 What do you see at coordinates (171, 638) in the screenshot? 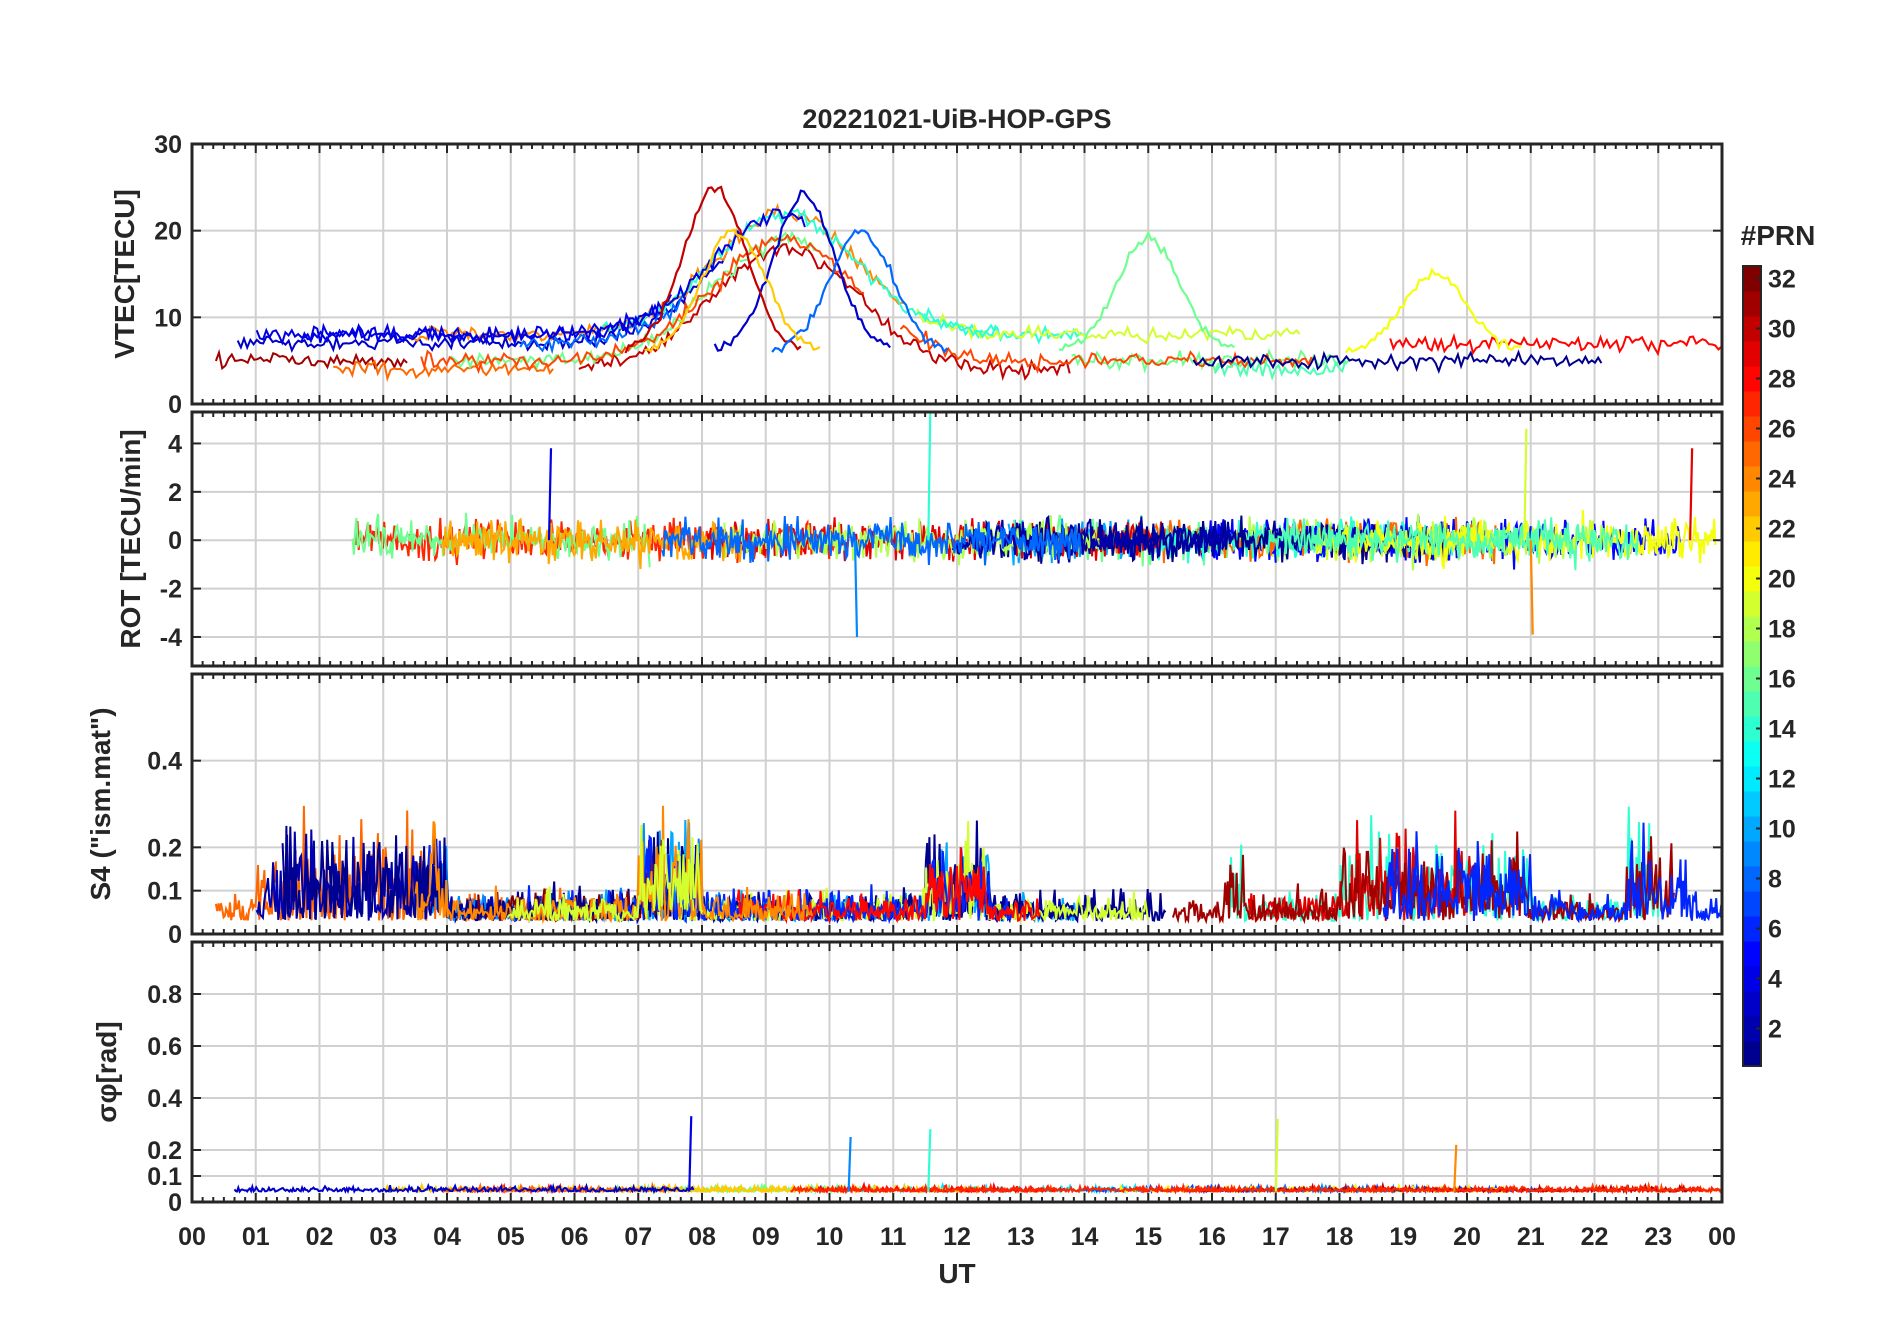
I see `y-tick-label: -4` at bounding box center [171, 638].